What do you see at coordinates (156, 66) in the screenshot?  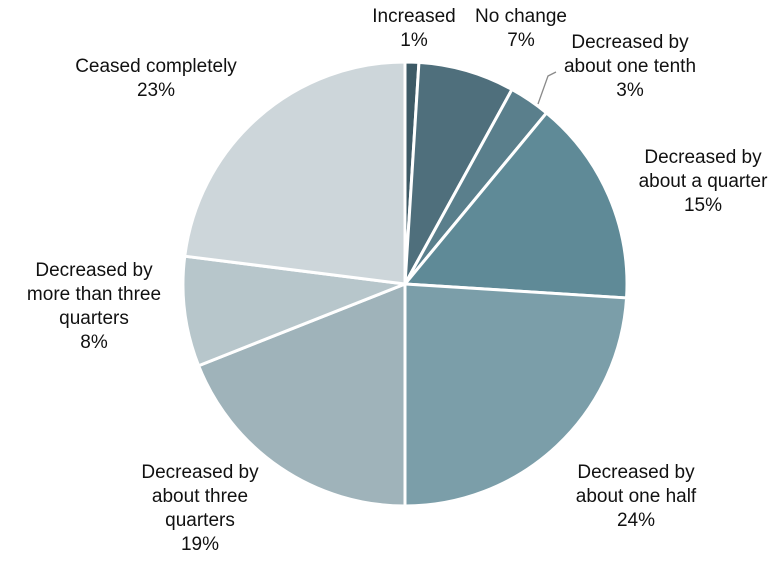 I see `slice-label-line: Ceased completely` at bounding box center [156, 66].